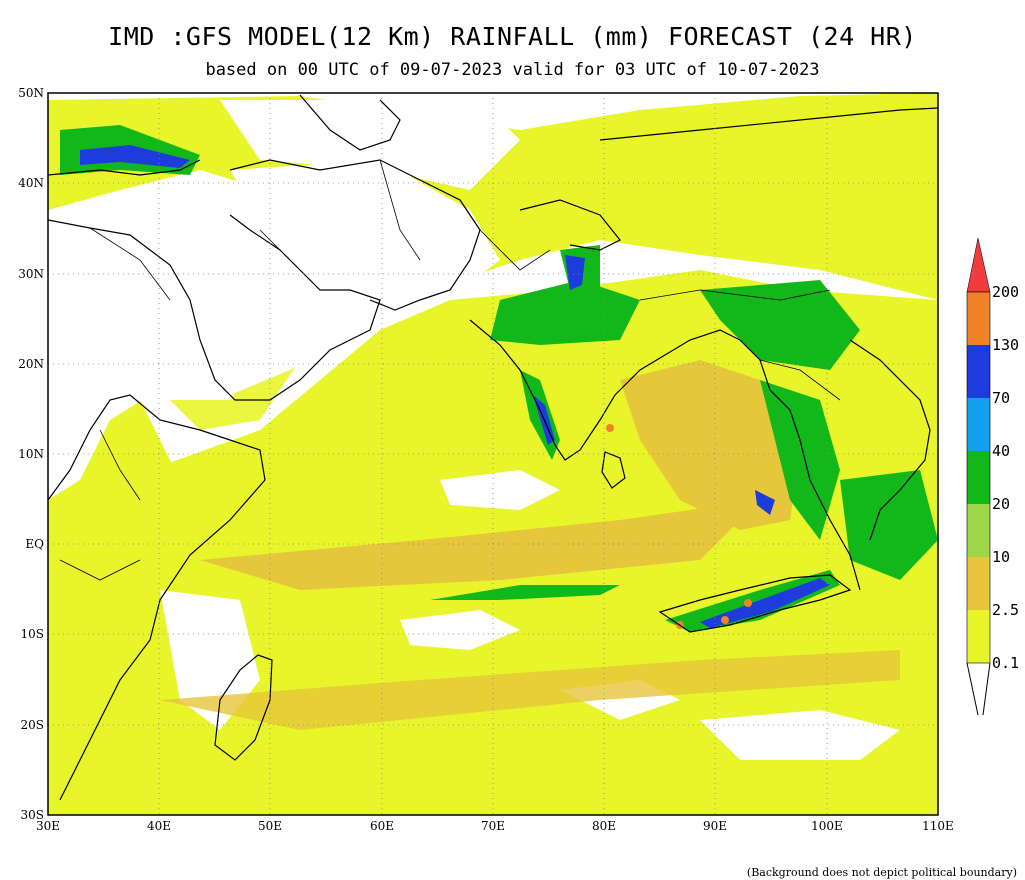 The height and width of the screenshot is (880, 1025). What do you see at coordinates (382, 826) in the screenshot?
I see `lon-tick-label: 60E` at bounding box center [382, 826].